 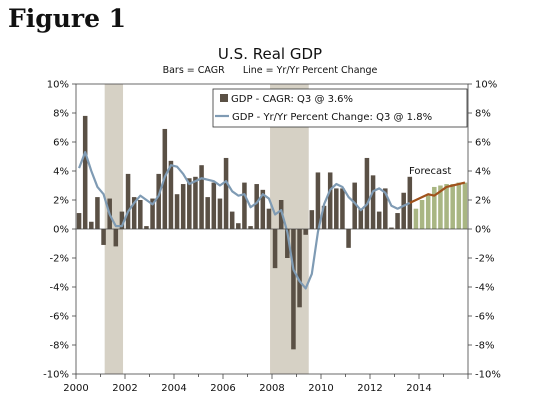 What do you see at coordinates (440, 207) in the screenshot?
I see `forecast-bar-2014.75` at bounding box center [440, 207].